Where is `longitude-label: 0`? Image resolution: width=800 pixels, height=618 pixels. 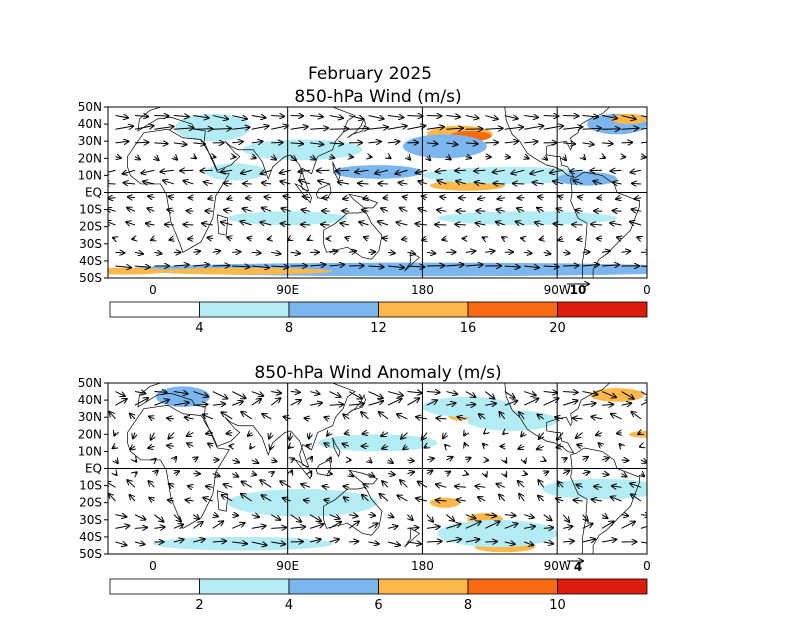
longitude-label: 0 is located at coordinates (647, 290).